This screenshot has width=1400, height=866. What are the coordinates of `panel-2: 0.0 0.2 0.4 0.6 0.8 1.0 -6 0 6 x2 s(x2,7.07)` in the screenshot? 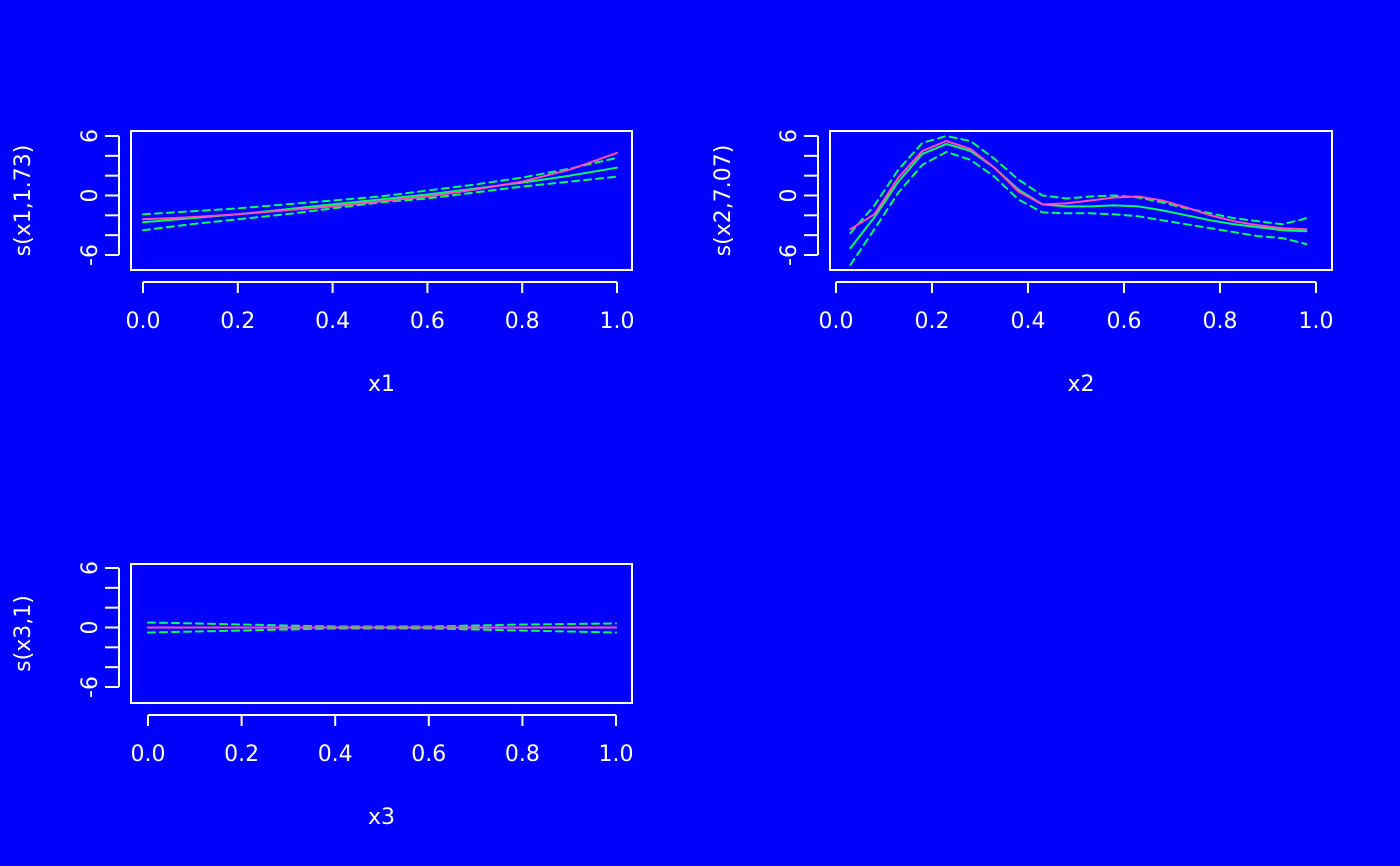 It's located at (1022, 263).